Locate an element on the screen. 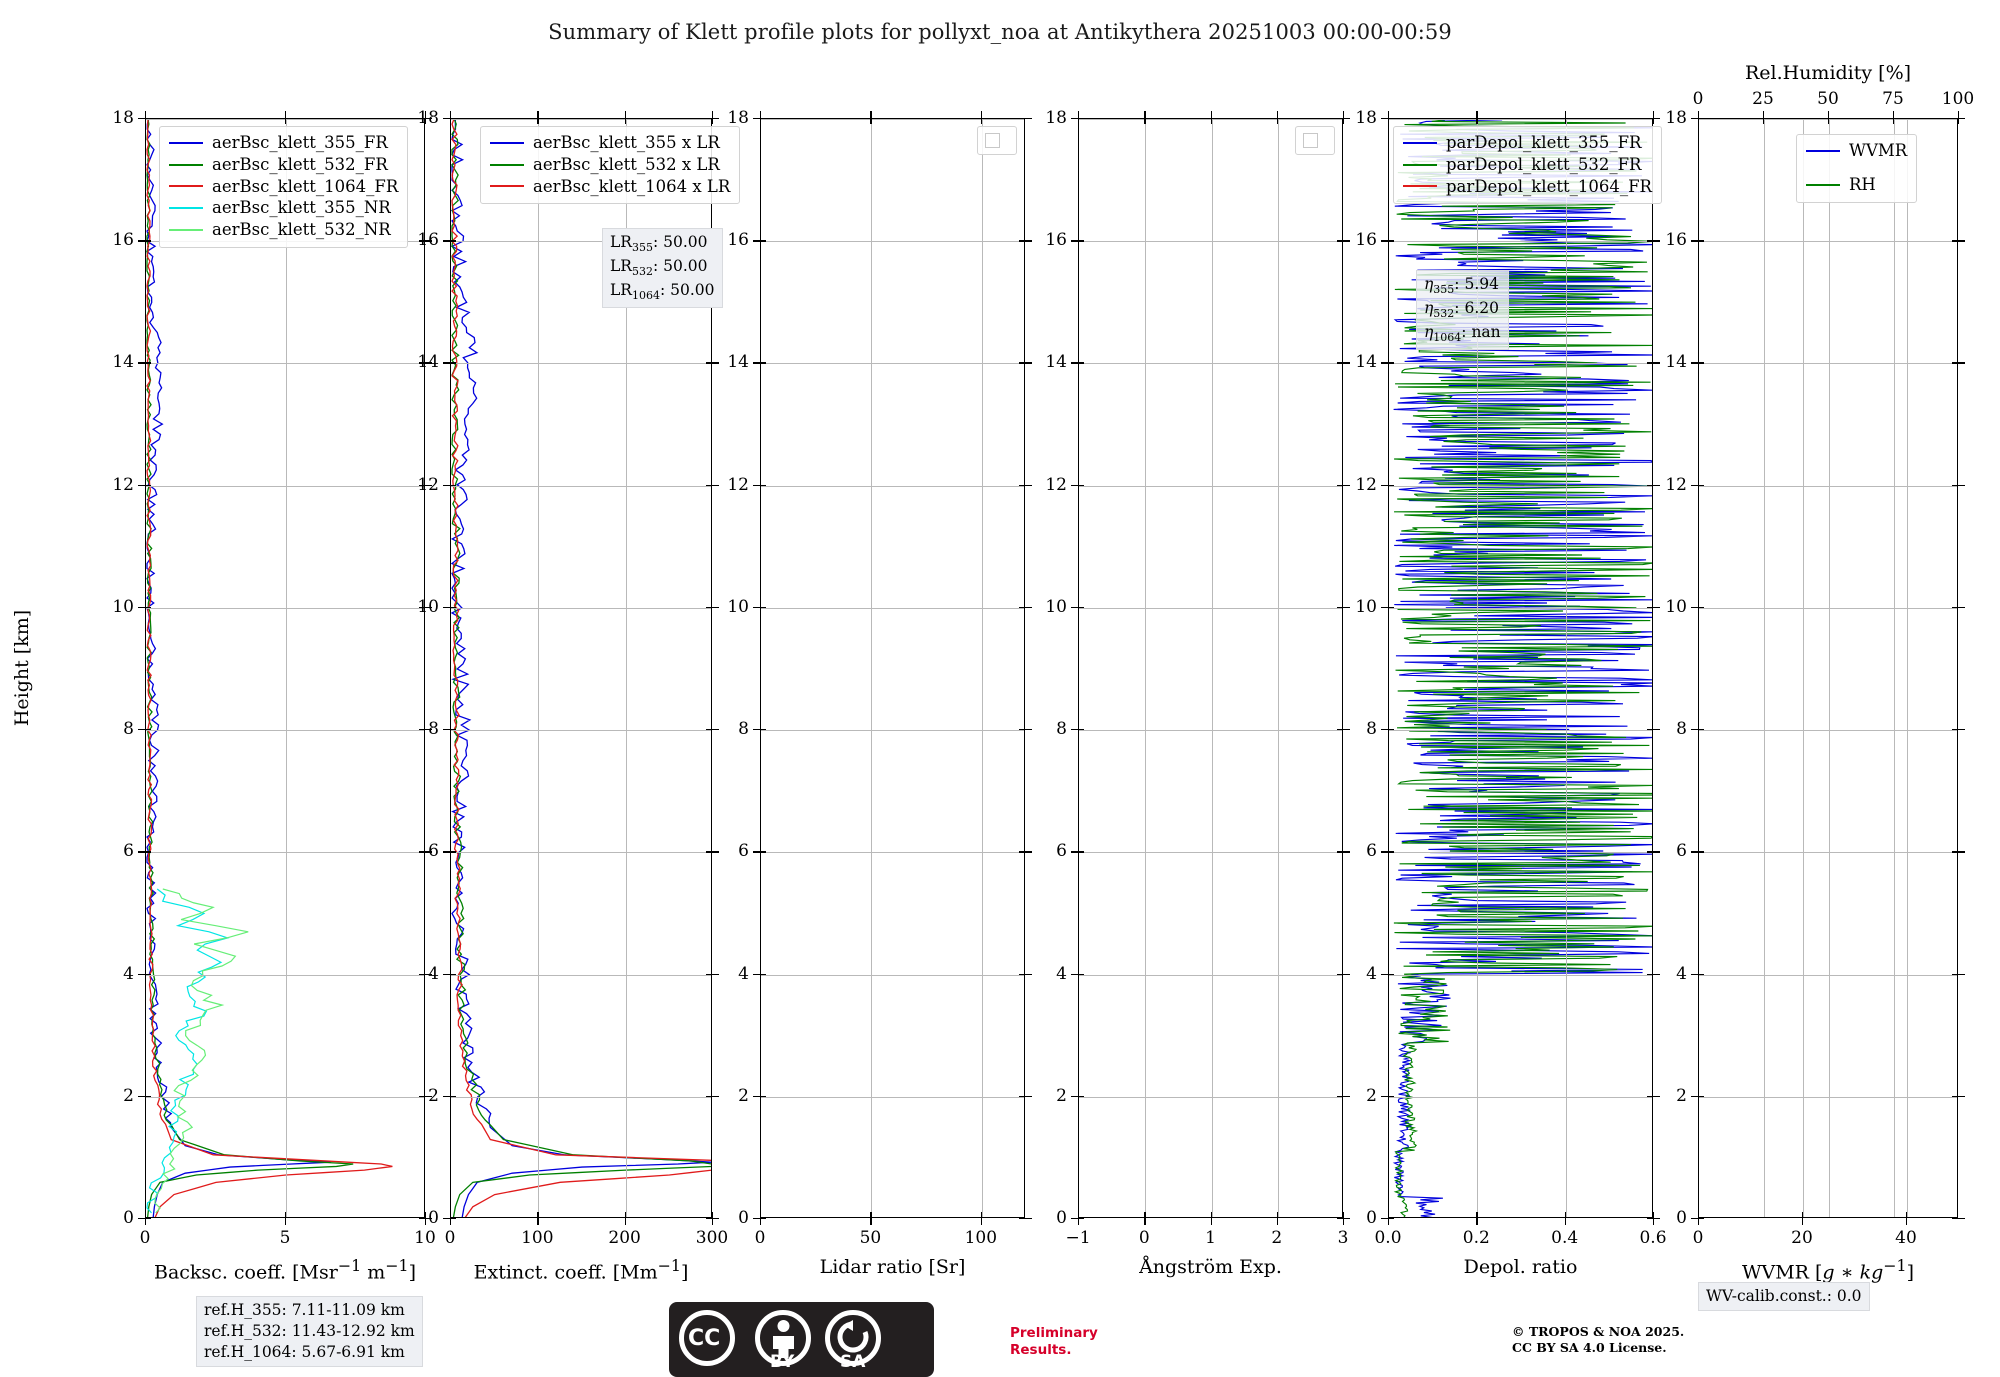  legend-swatch-line is located at coordinates (186, 142).